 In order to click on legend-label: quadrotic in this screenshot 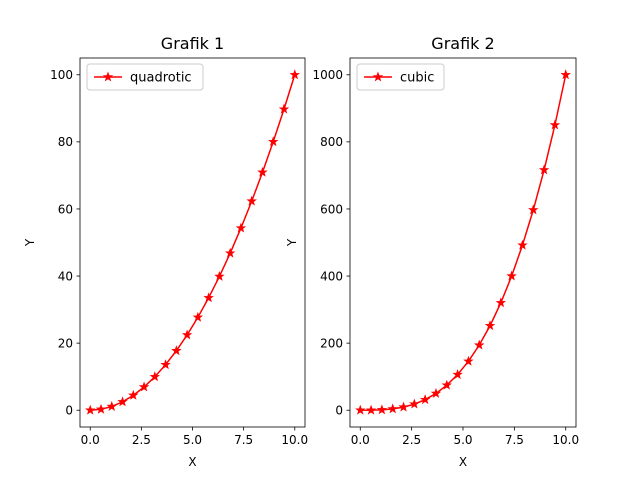, I will do `click(161, 78)`.